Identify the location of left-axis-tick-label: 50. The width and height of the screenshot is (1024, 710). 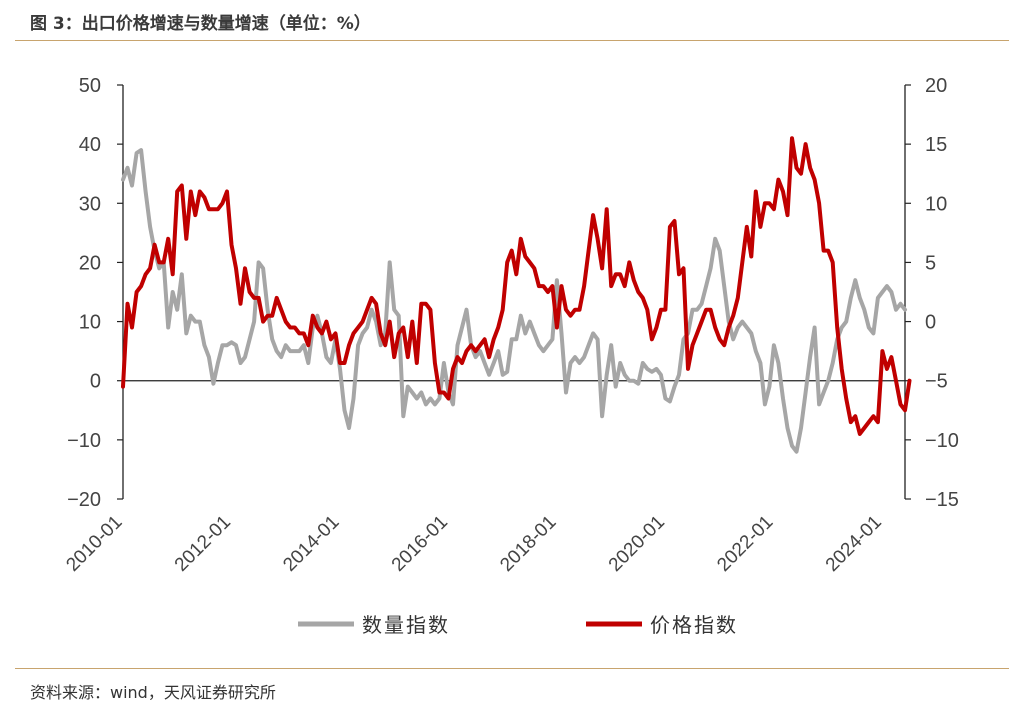
(90, 86).